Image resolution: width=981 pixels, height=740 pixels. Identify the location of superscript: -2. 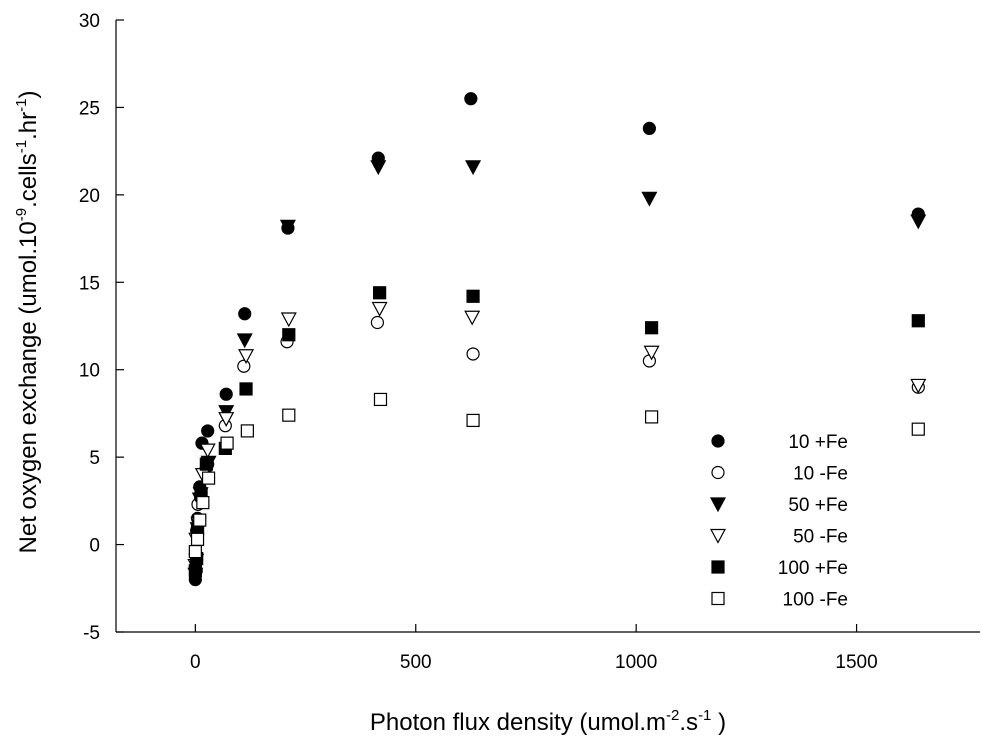
(672, 715).